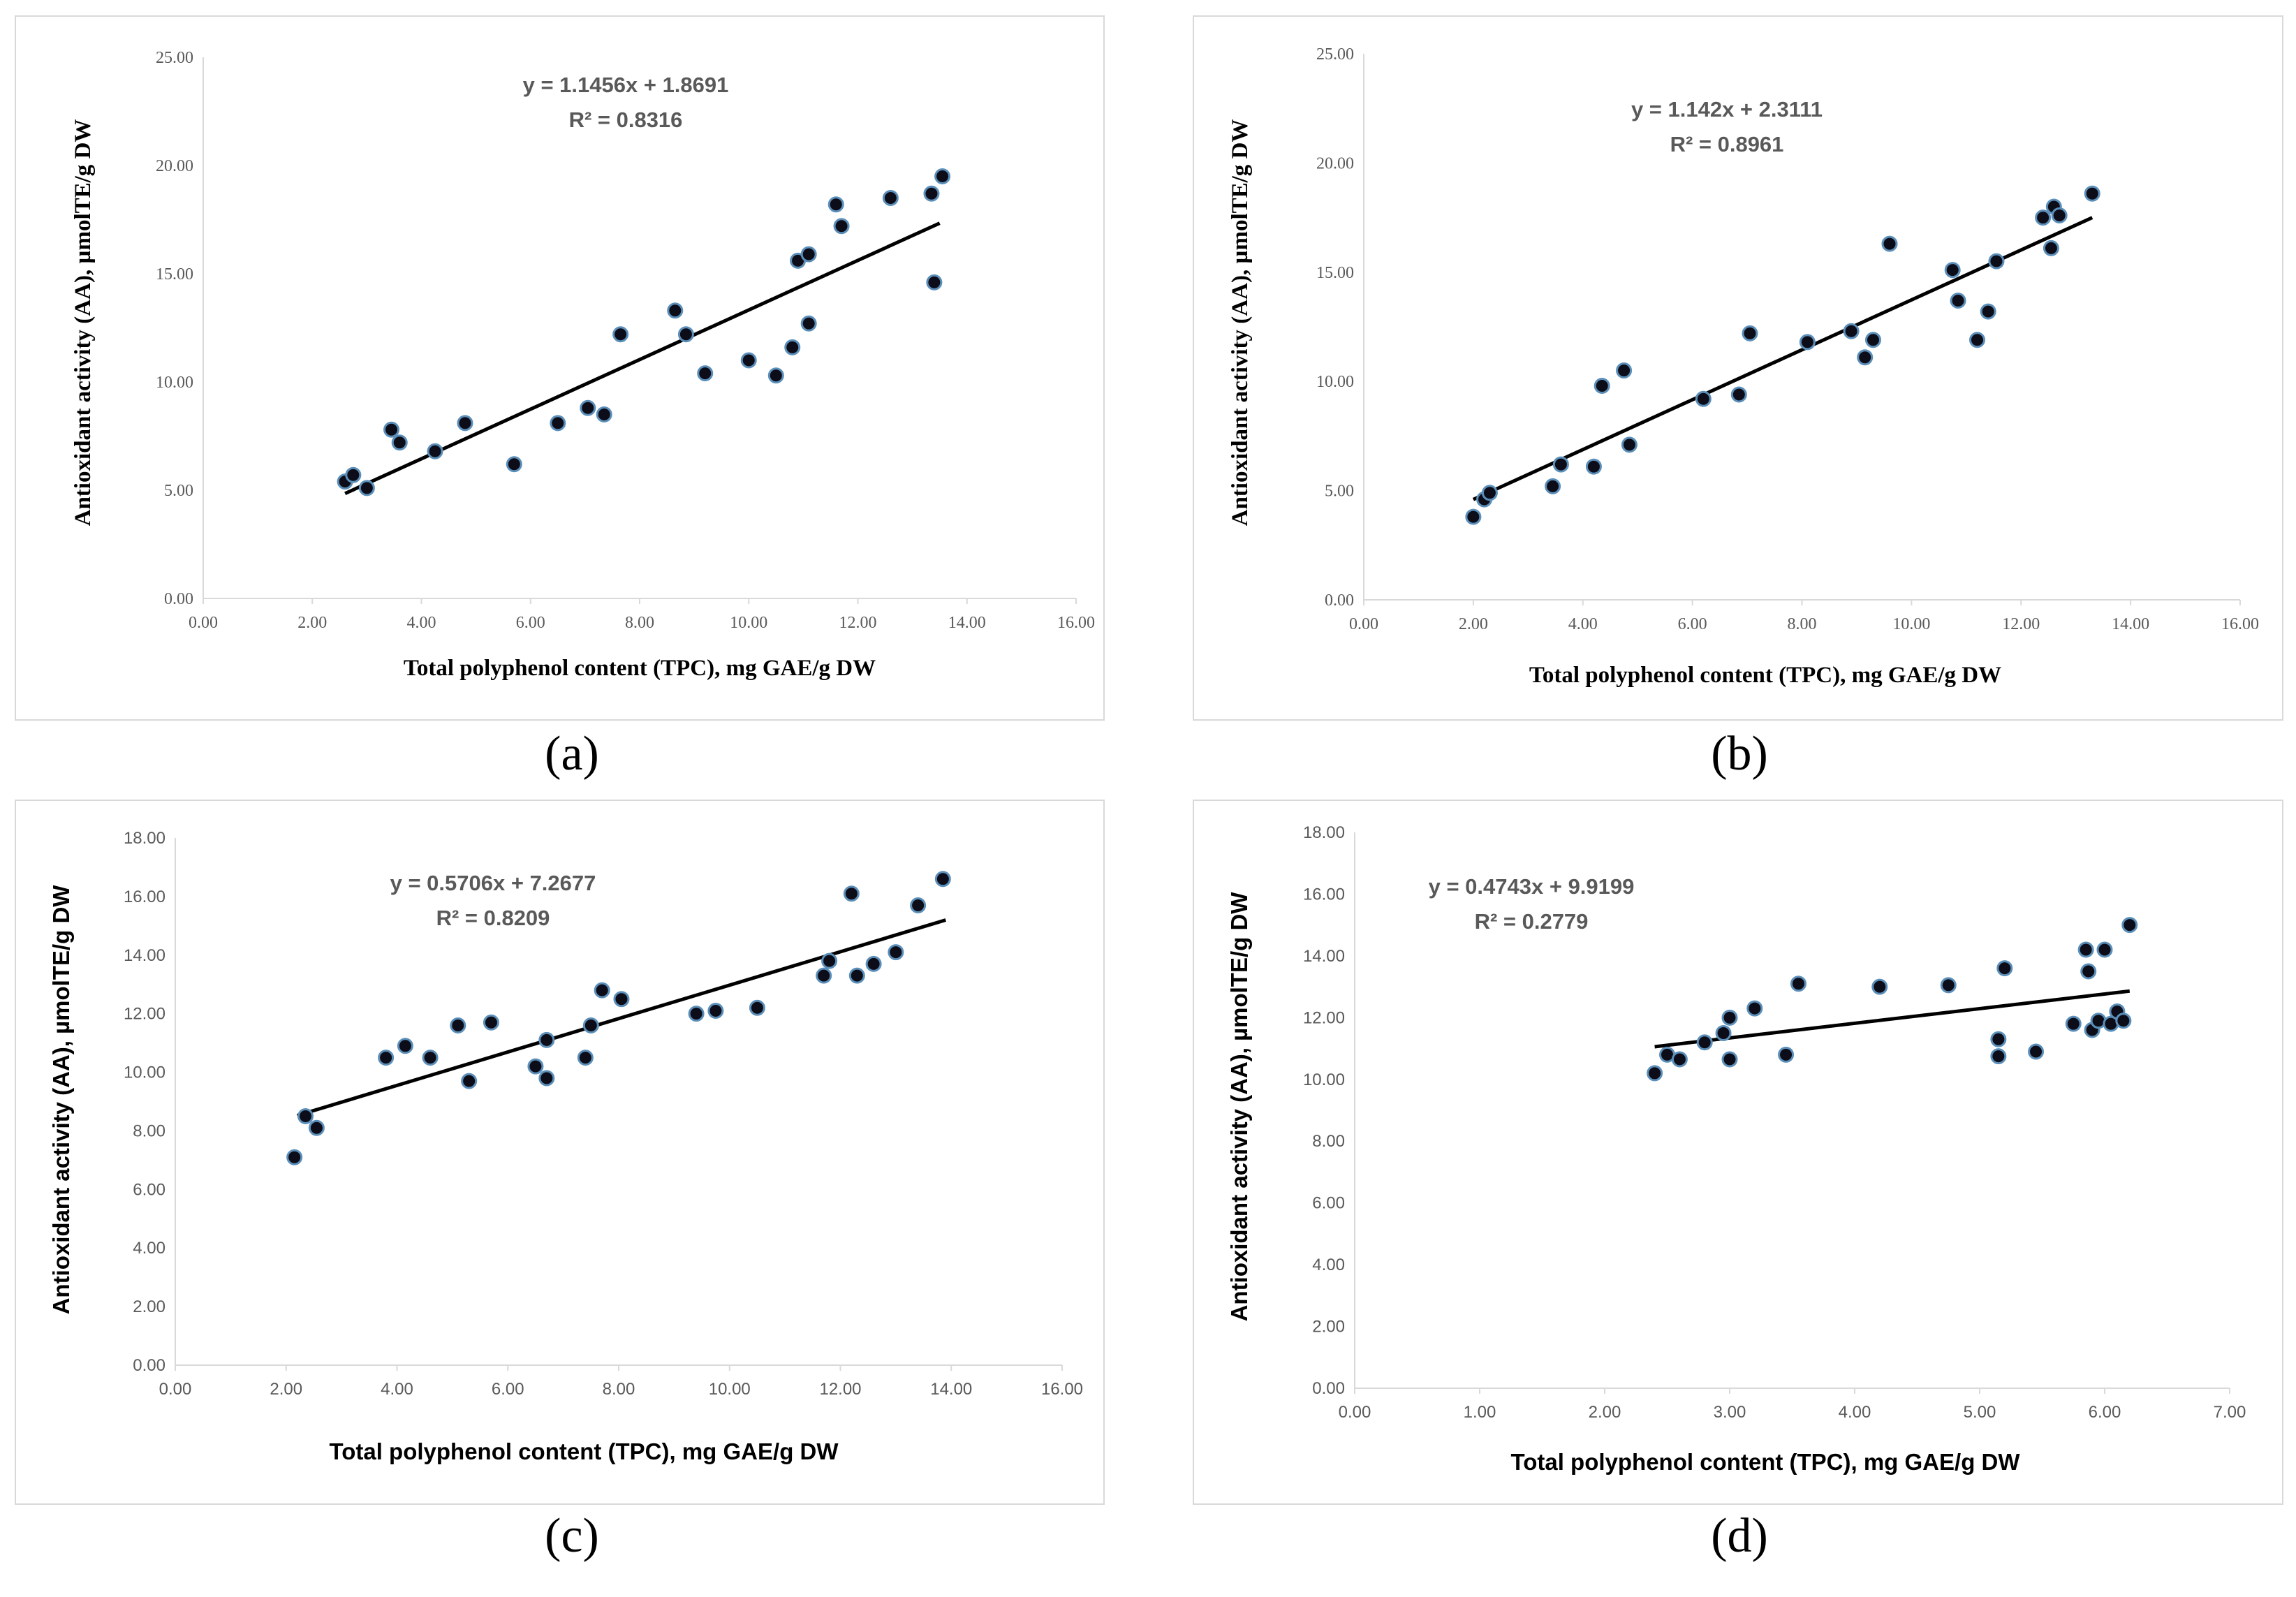 The height and width of the screenshot is (1597, 2296). Describe the element at coordinates (144, 955) in the screenshot. I see `y-tick-label: 14.00` at that location.